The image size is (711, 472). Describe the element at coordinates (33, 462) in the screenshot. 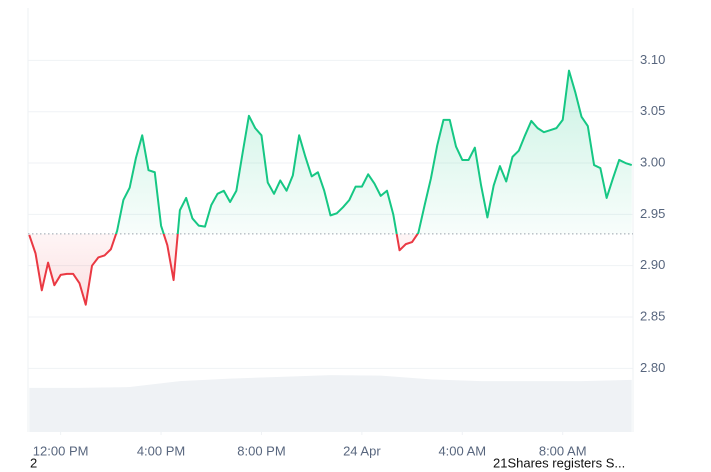

I see `footer-left: 2` at that location.